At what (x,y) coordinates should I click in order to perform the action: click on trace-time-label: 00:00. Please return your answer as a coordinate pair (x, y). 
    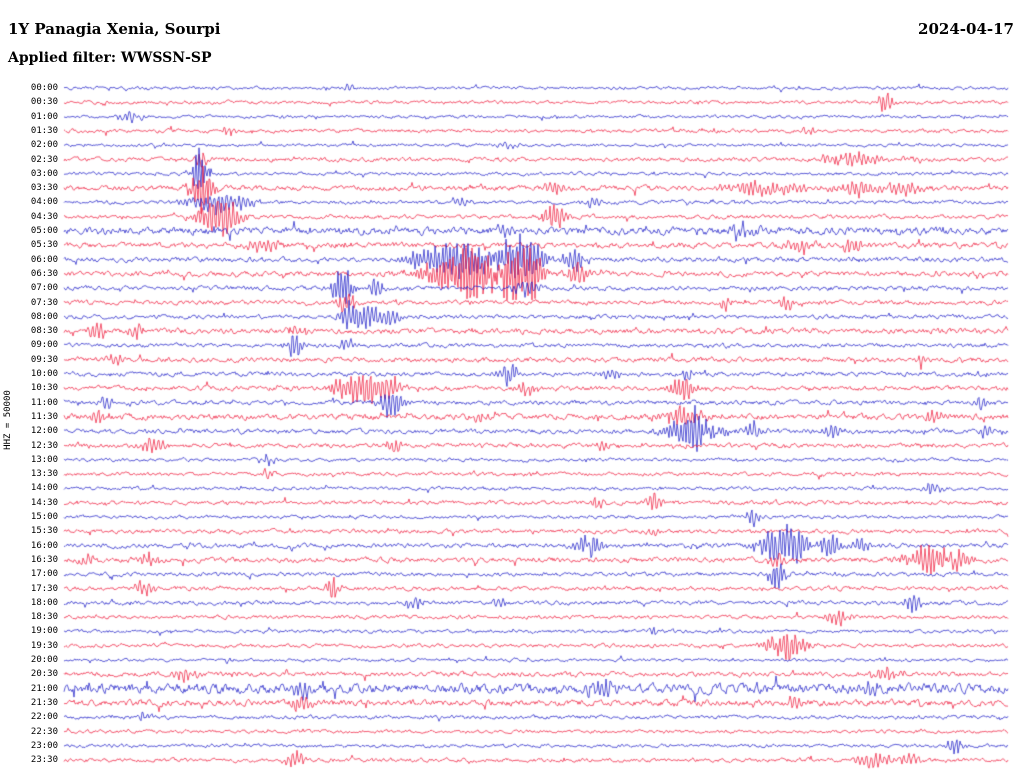
    Looking at the image, I should click on (44, 88).